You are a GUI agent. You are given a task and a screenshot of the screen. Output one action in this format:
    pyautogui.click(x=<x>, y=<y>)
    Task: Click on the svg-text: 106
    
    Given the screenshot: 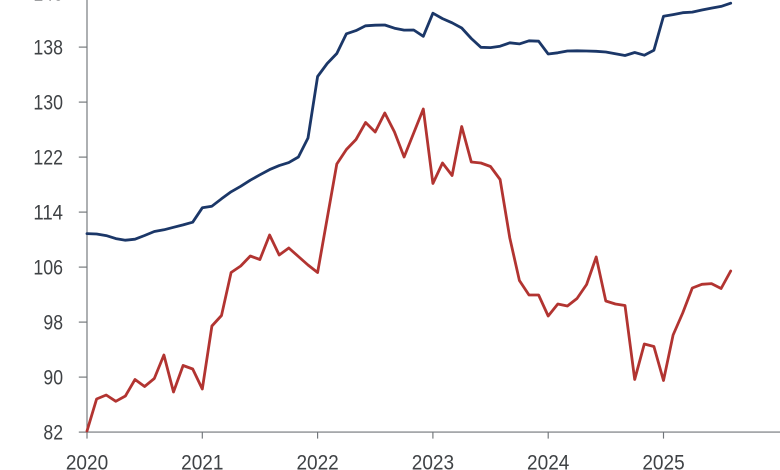 What is the action you would take?
    pyautogui.click(x=48, y=267)
    